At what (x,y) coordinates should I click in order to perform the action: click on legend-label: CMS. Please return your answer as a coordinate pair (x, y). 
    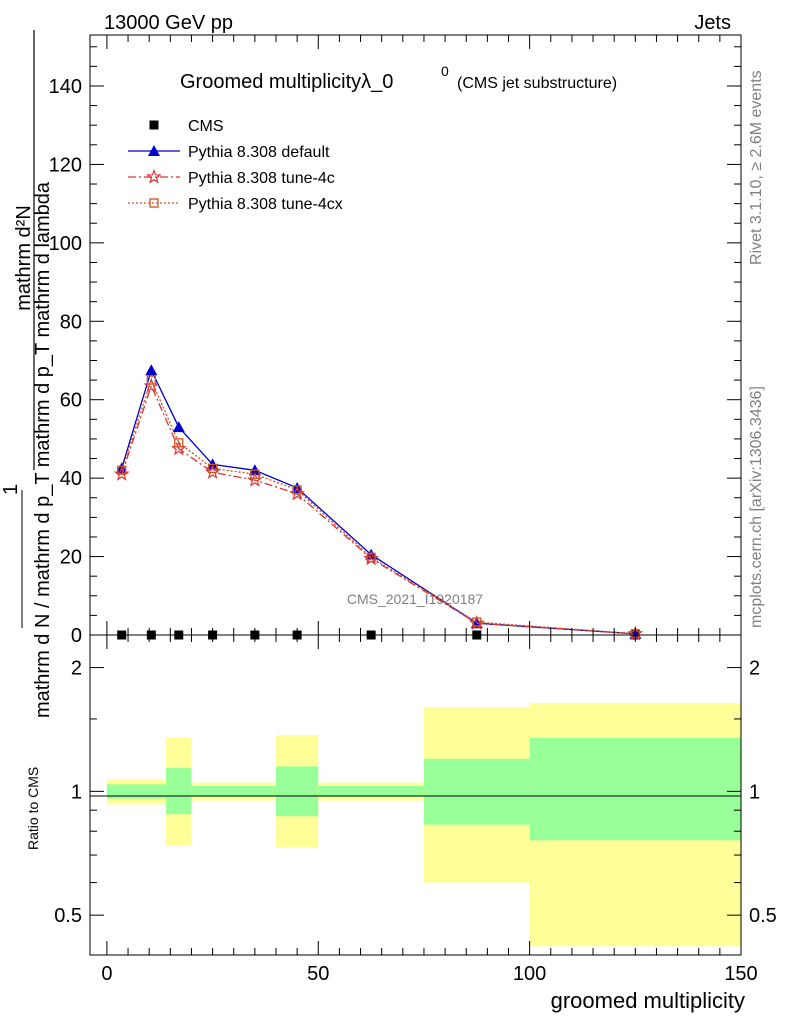
    Looking at the image, I should click on (206, 126).